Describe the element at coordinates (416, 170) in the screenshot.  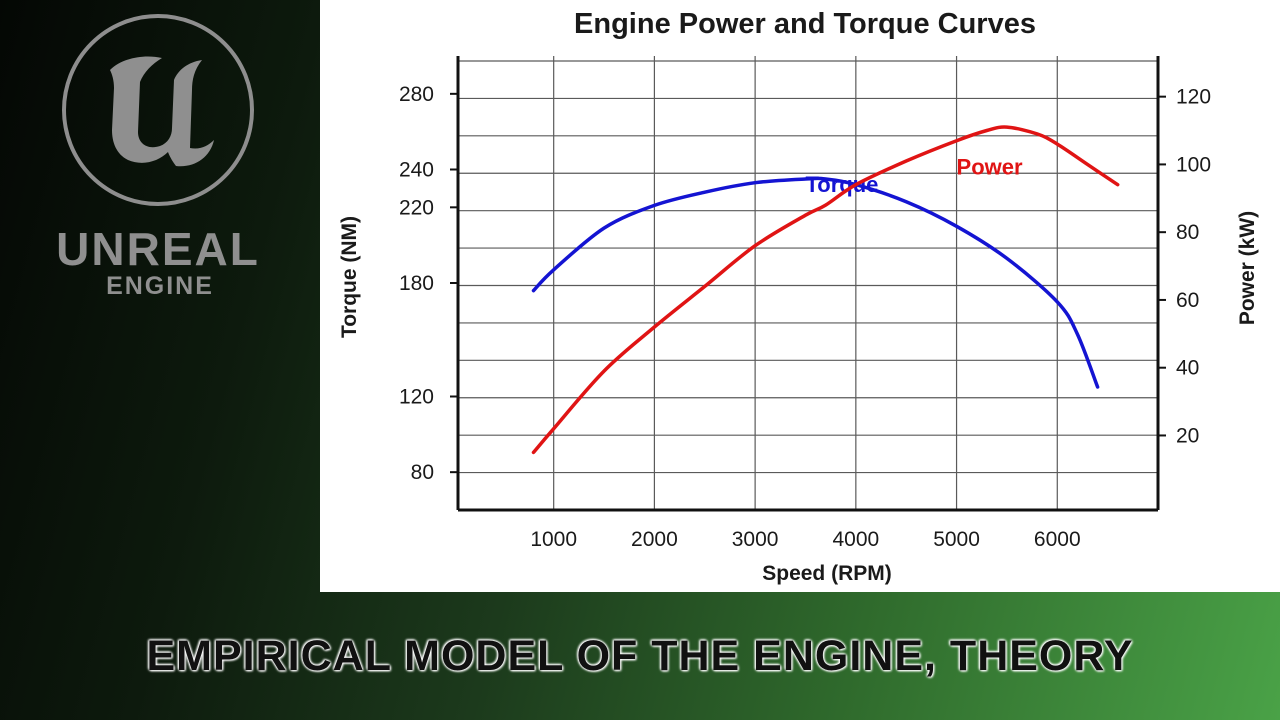
I see `y-left-tick-label: 240` at that location.